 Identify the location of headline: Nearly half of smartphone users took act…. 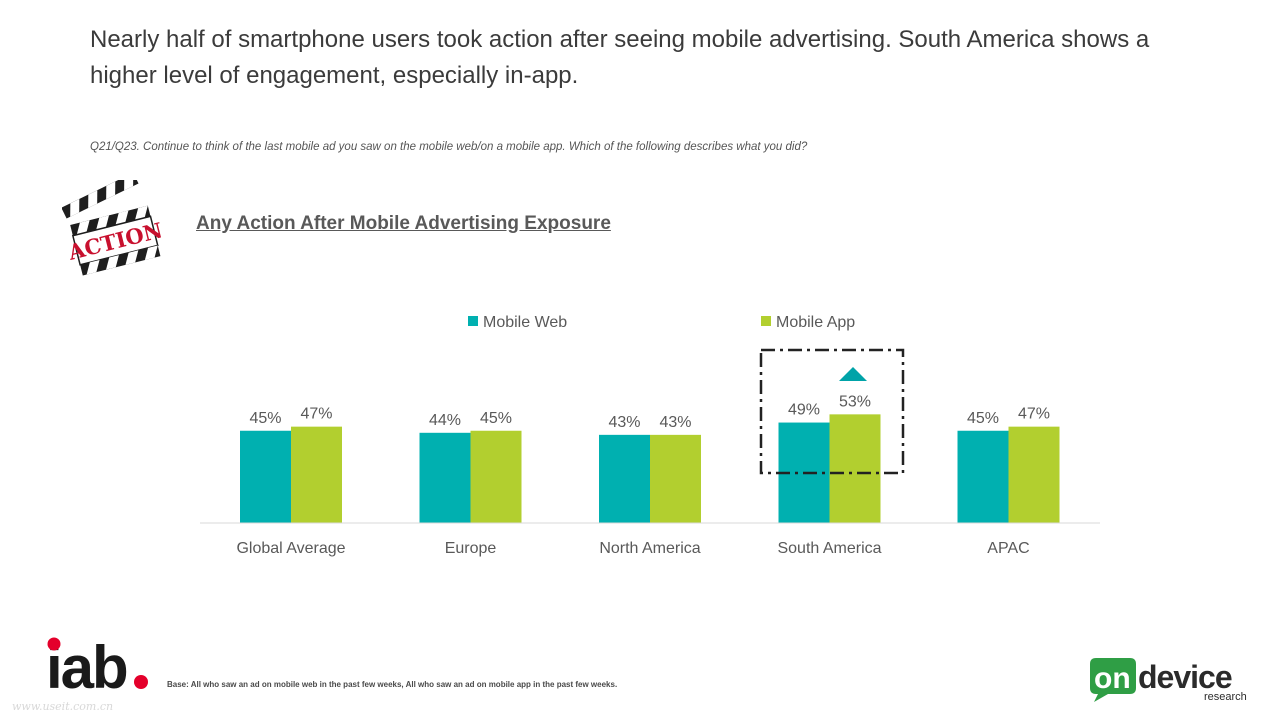
(620, 57).